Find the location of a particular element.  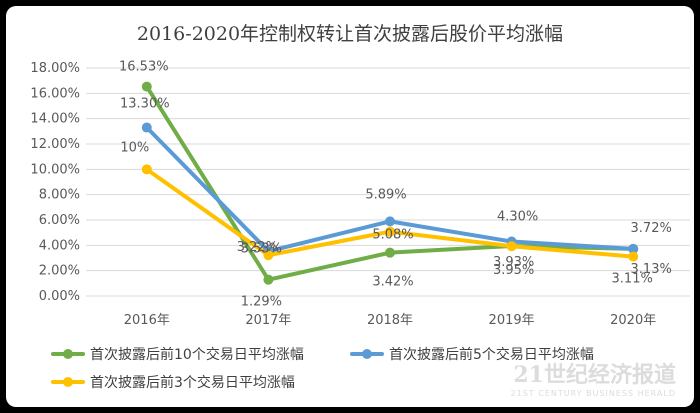

legend-label: 首次披露后前3个交易日平均涨幅 is located at coordinates (192, 382).